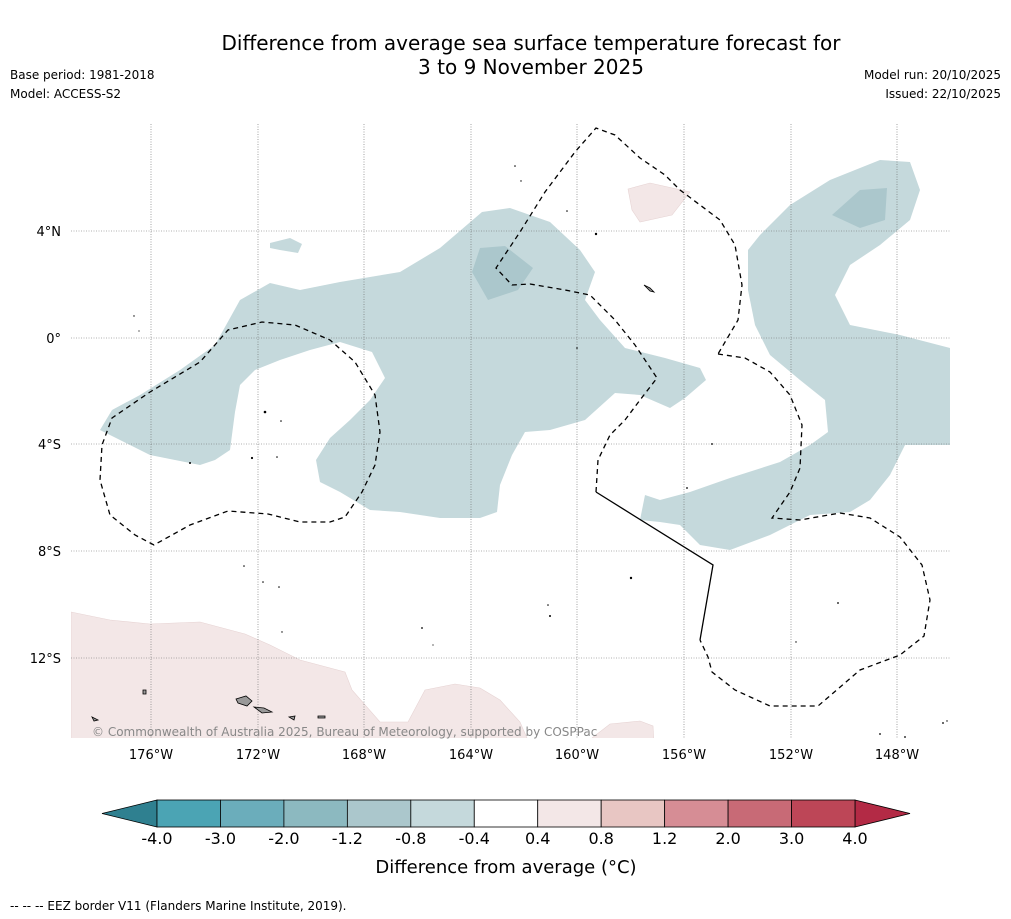  I want to click on meta-right: Model run: 20/10/2025 Issued: 22/10/2025, so click(932, 85).